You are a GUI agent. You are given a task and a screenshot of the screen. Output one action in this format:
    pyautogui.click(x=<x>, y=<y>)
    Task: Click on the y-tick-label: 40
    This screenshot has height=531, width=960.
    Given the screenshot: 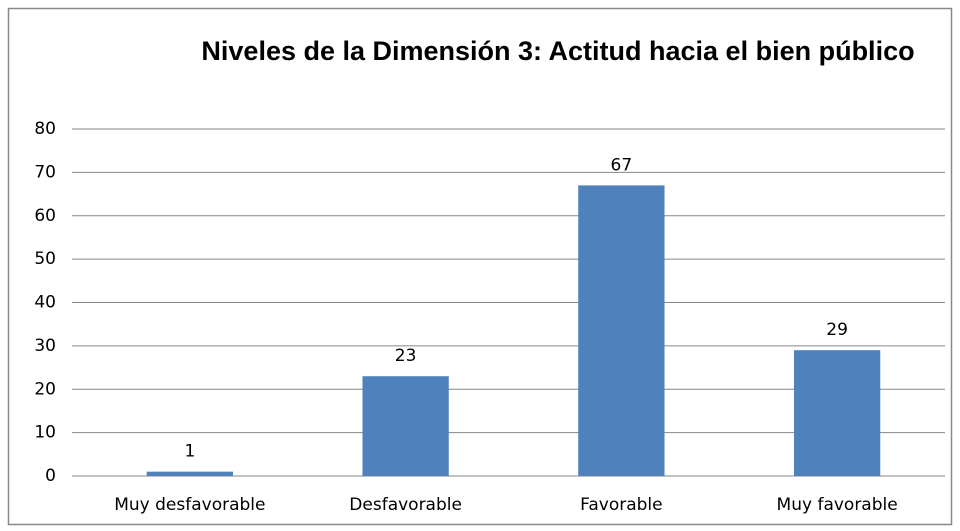 What is the action you would take?
    pyautogui.click(x=45, y=303)
    